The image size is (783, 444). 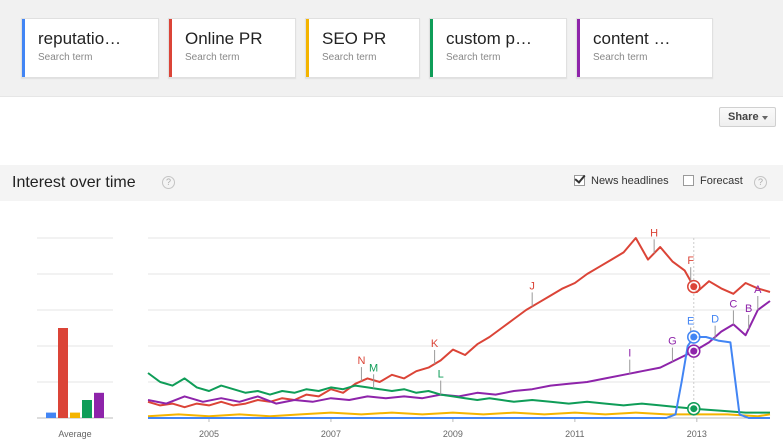 What do you see at coordinates (697, 434) in the screenshot?
I see `x-tick-label: 2013` at bounding box center [697, 434].